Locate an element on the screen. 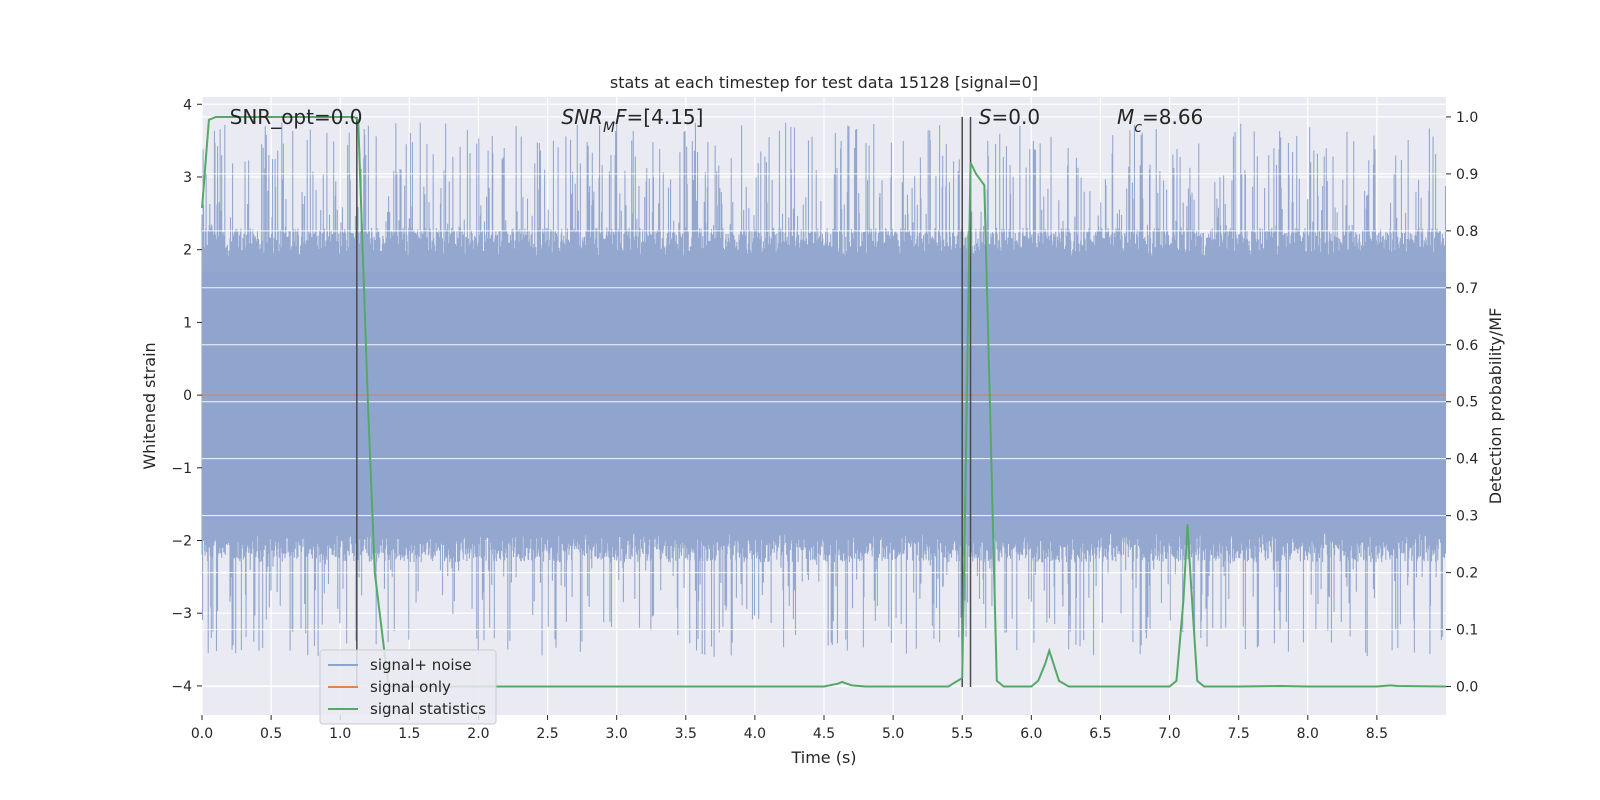 This screenshot has height=800, width=1600. x-tick-label-10: 5.0 is located at coordinates (893, 734).